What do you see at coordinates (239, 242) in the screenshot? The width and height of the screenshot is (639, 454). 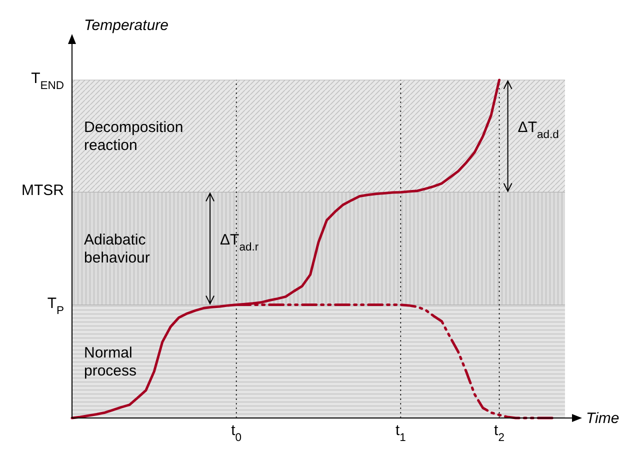 I see `annotation: ΔT$_{ad.r}$` at bounding box center [239, 242].